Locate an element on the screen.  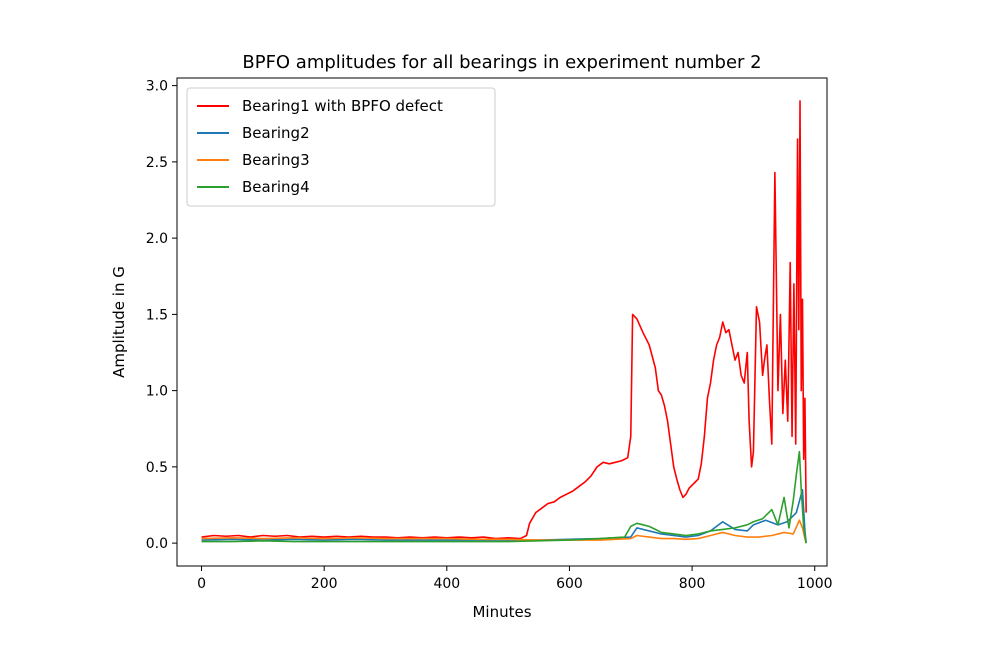
y-axis: 0.0 0.5 1.0 1.5 2.0 2.5 3.0 is located at coordinates (161, 315).